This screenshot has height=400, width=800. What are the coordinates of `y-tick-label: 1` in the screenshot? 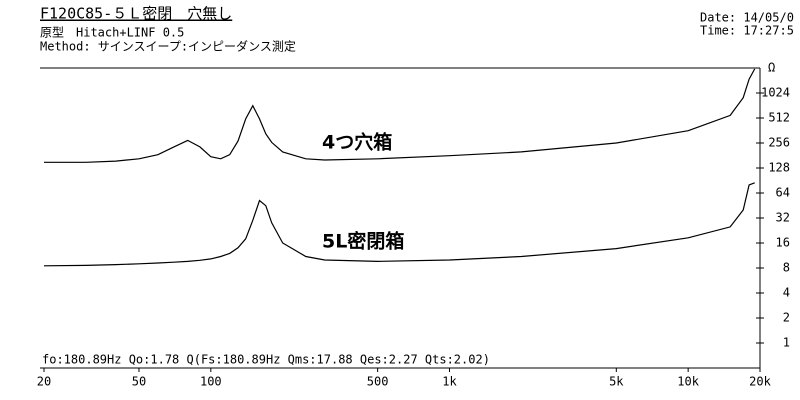 It's located at (786, 343).